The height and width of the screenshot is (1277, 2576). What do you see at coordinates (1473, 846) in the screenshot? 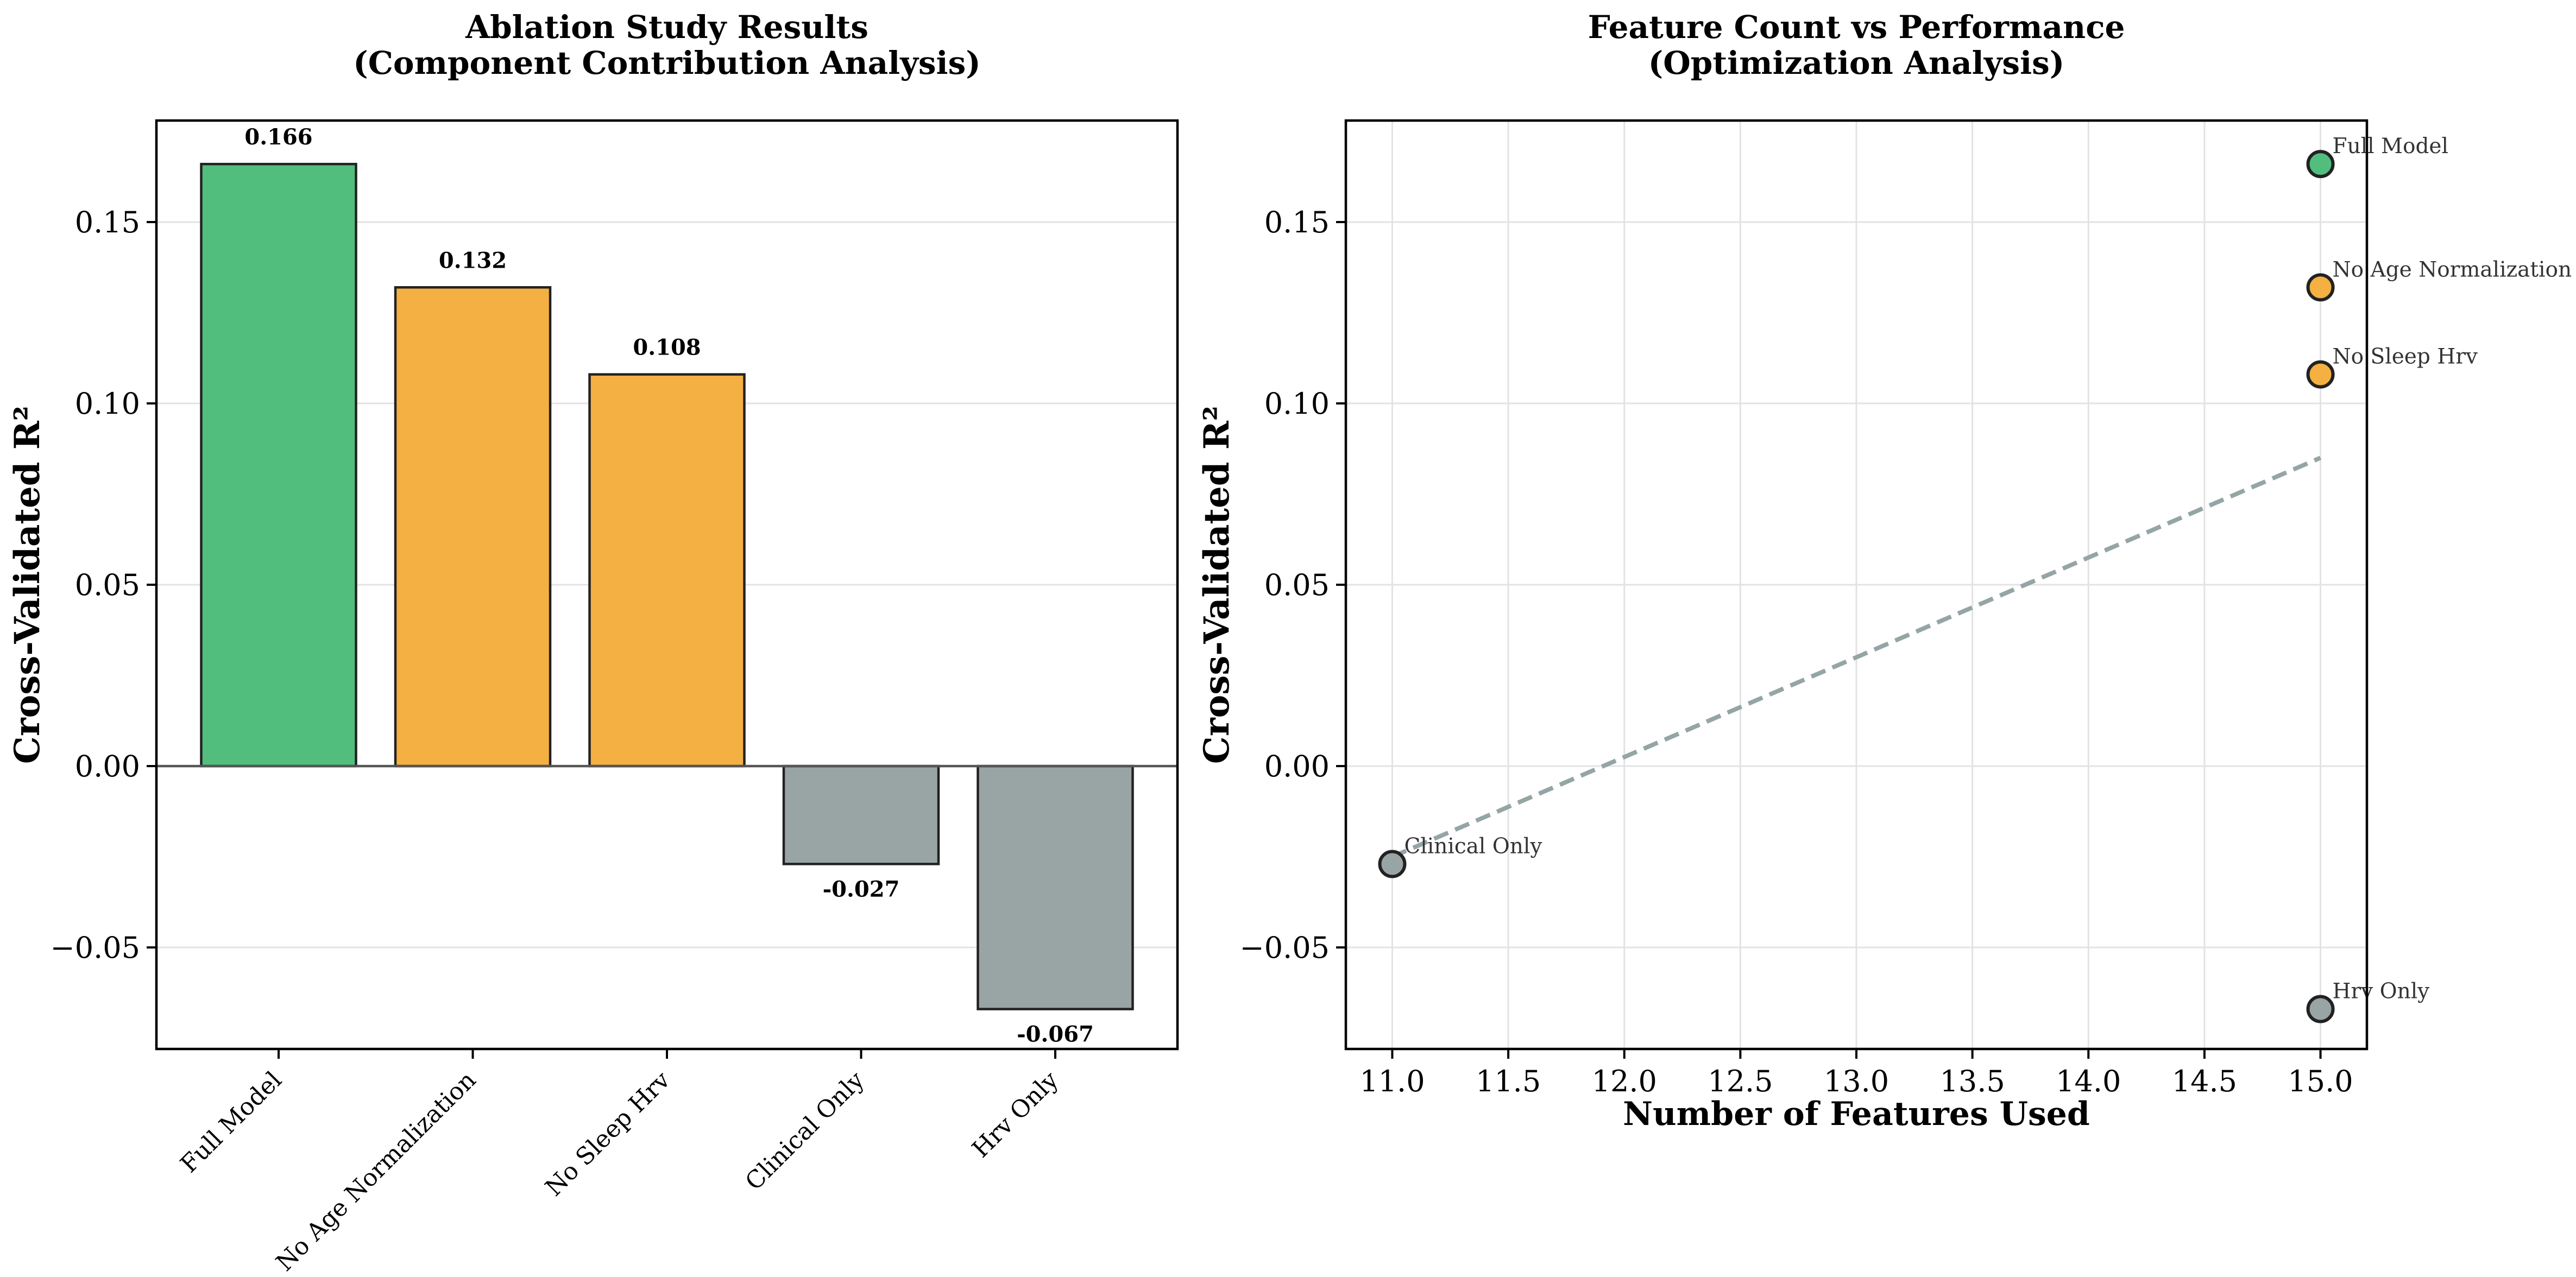
I see `scatter-point-label: Clinical Only` at bounding box center [1473, 846].